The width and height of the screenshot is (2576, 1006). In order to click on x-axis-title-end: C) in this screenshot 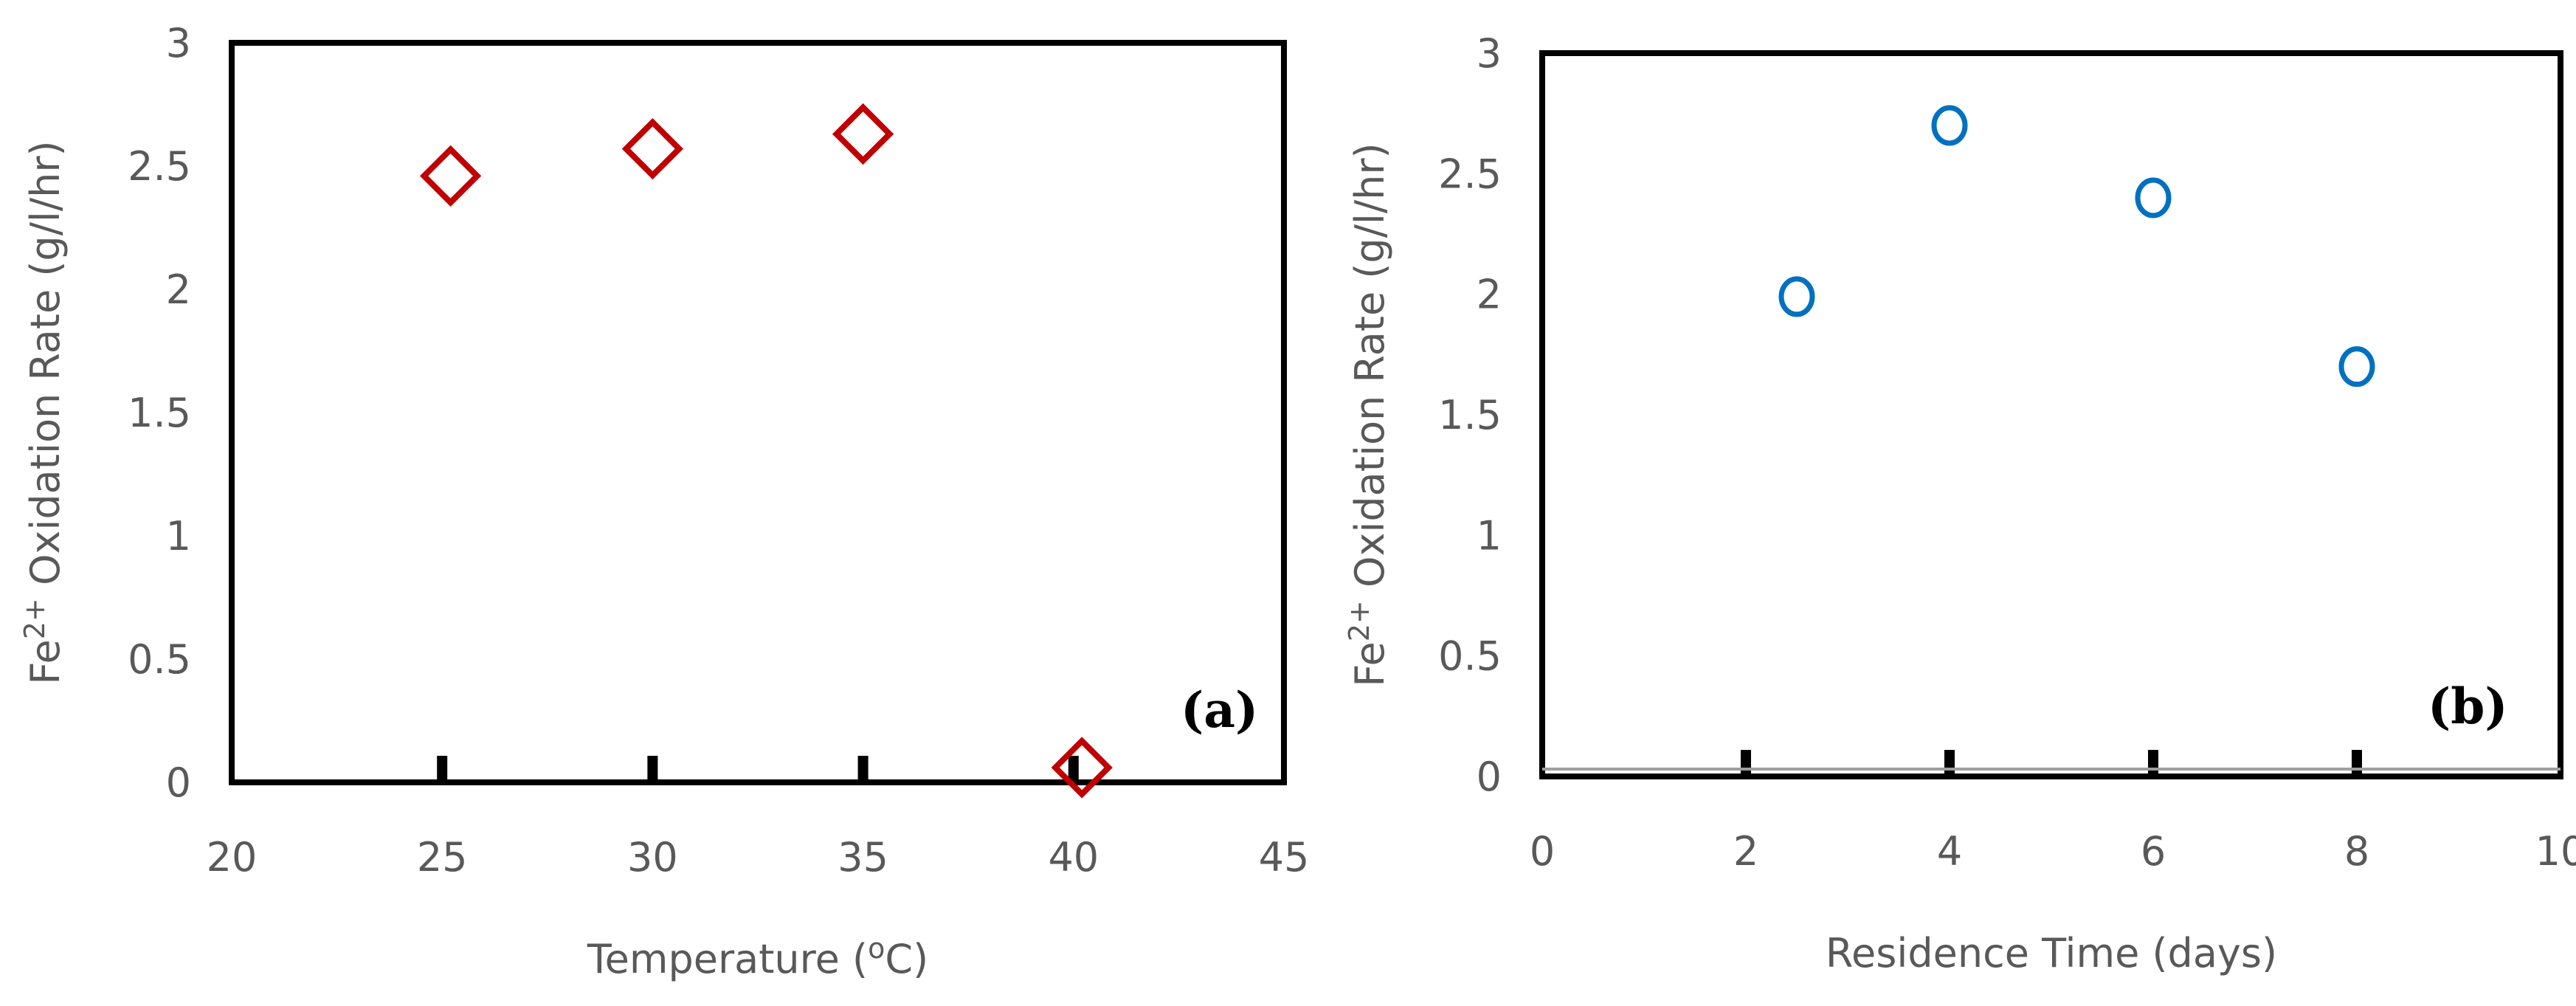, I will do `click(906, 959)`.